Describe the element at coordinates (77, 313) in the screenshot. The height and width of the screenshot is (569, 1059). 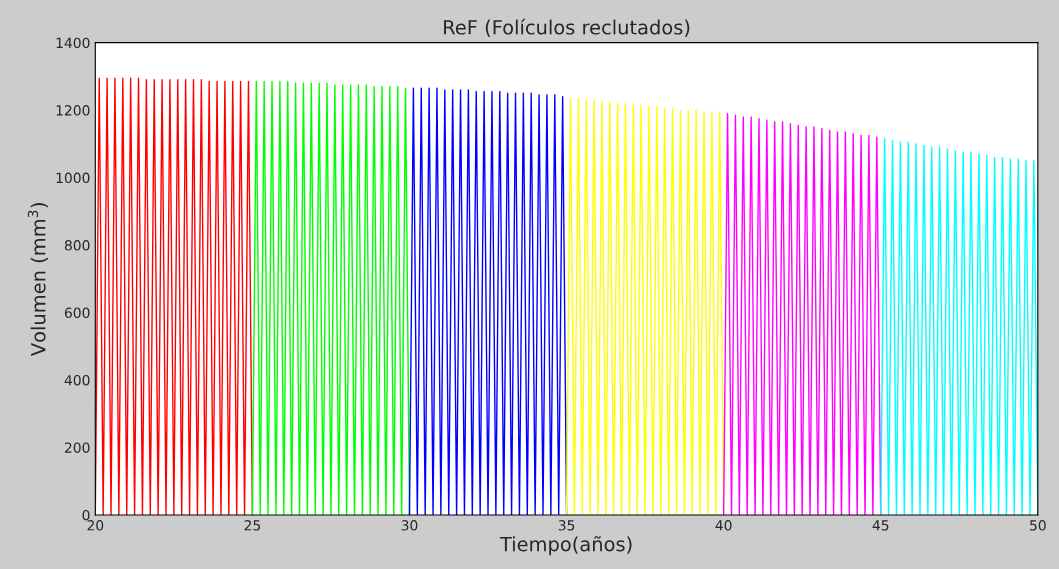
I see `y-tick-label: 600` at that location.